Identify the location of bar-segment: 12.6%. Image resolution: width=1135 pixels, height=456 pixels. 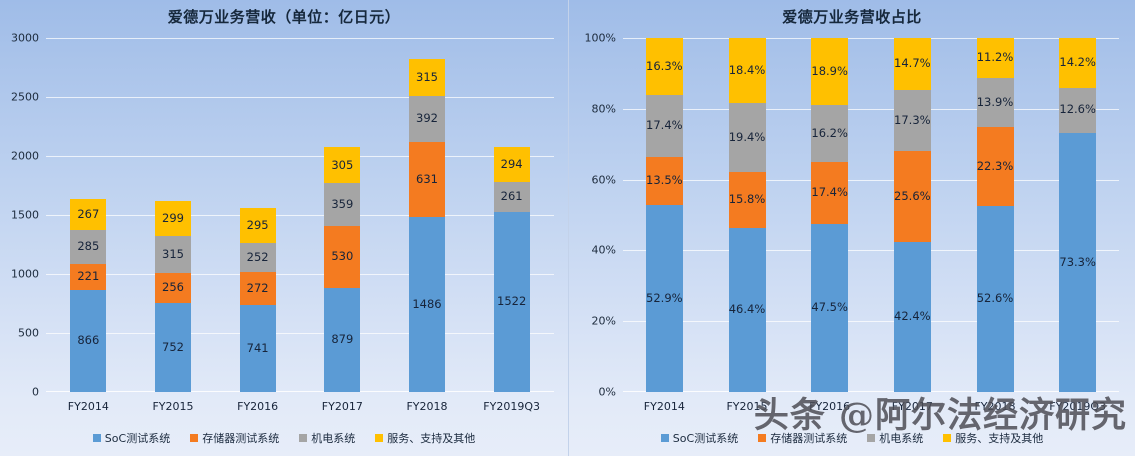
(1078, 110).